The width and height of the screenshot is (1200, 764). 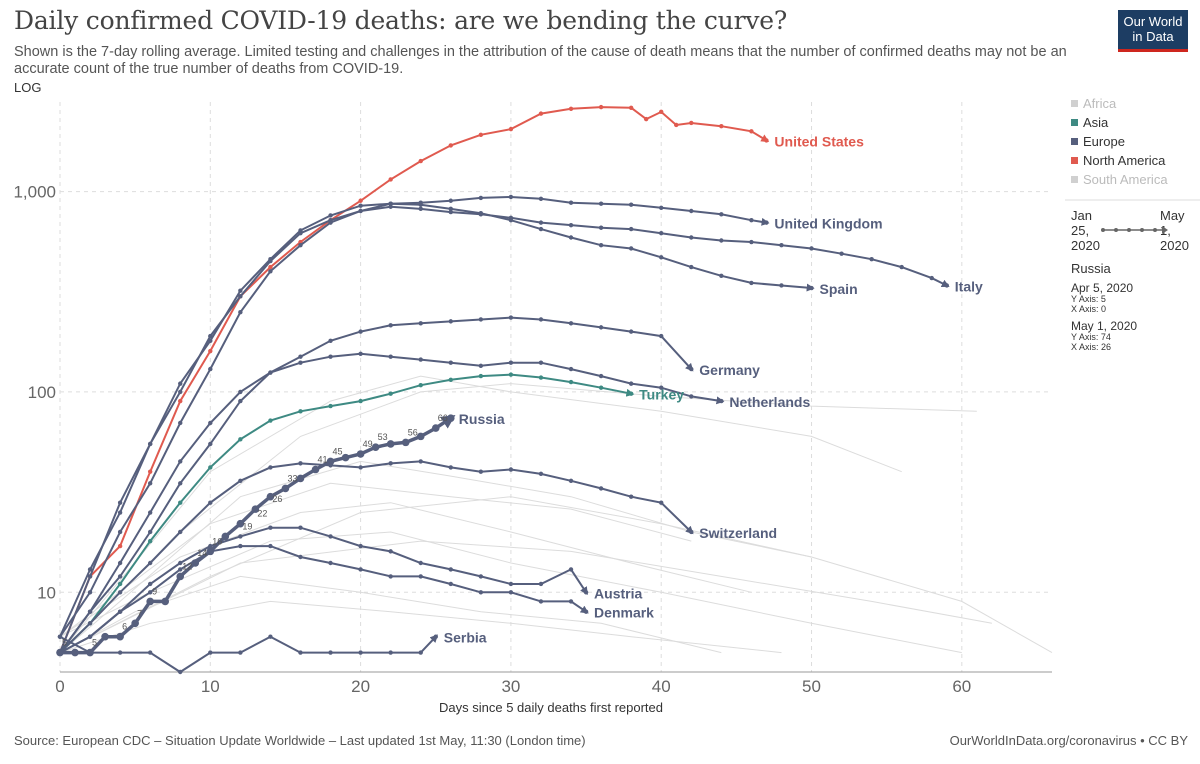 I want to click on legend-label: Africa, so click(x=1100, y=103).